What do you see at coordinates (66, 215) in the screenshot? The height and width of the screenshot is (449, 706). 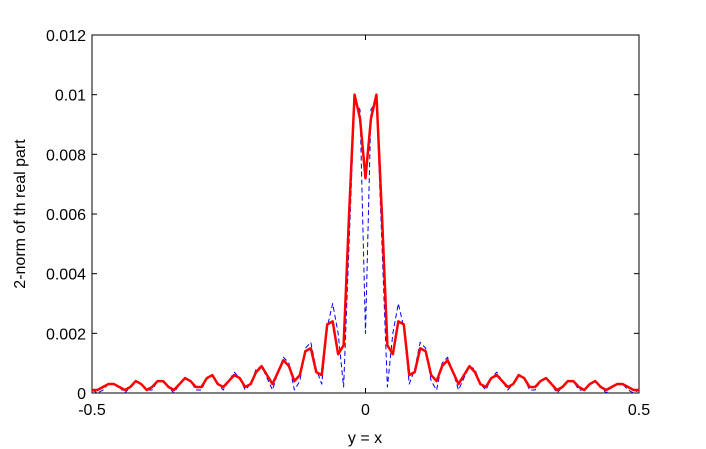 I see `y-tick-label: 0.006` at bounding box center [66, 215].